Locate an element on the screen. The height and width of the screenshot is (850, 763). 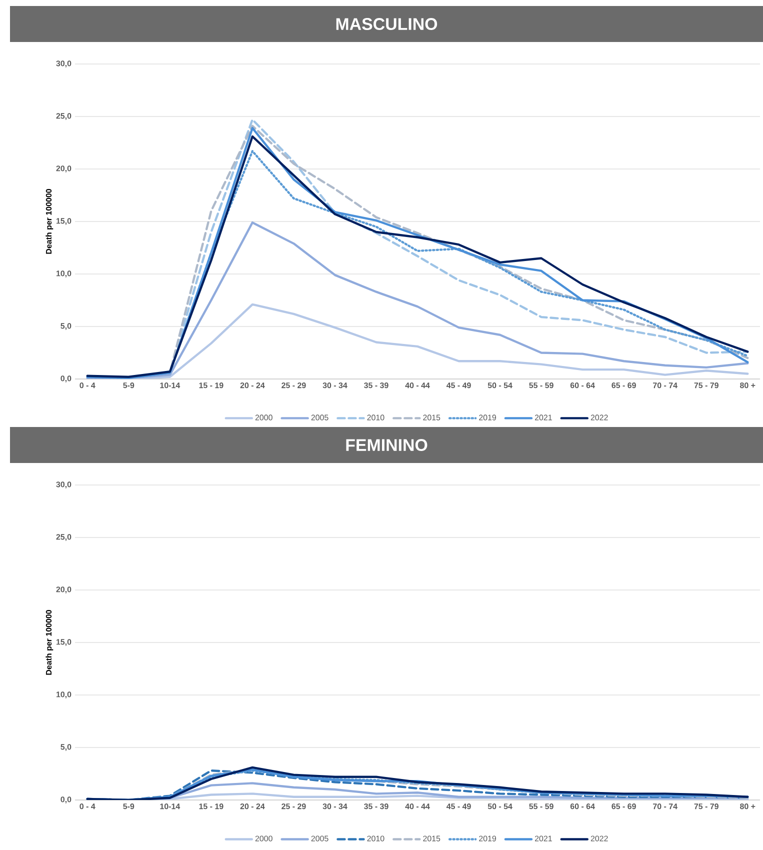
chart-title: MASCULINO is located at coordinates (387, 24).